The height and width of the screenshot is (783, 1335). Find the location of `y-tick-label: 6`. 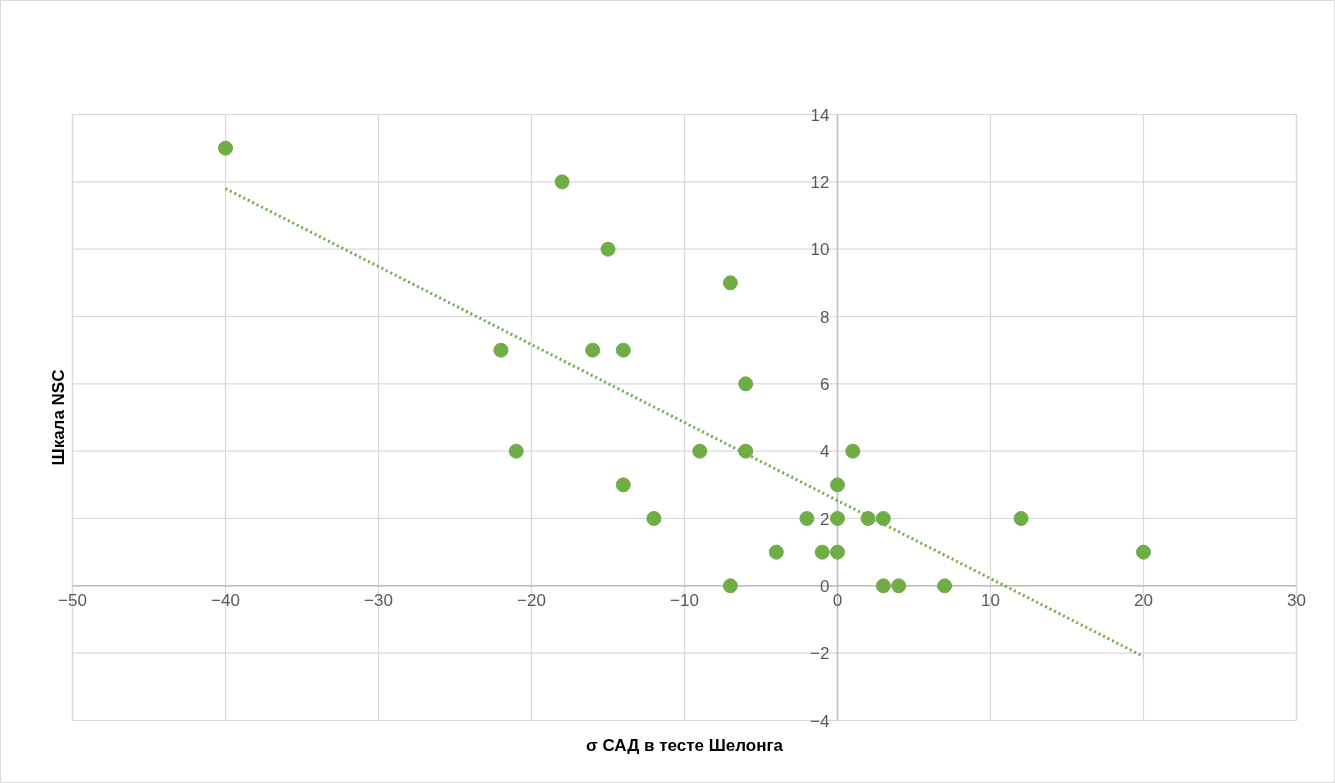

y-tick-label: 6 is located at coordinates (825, 384).